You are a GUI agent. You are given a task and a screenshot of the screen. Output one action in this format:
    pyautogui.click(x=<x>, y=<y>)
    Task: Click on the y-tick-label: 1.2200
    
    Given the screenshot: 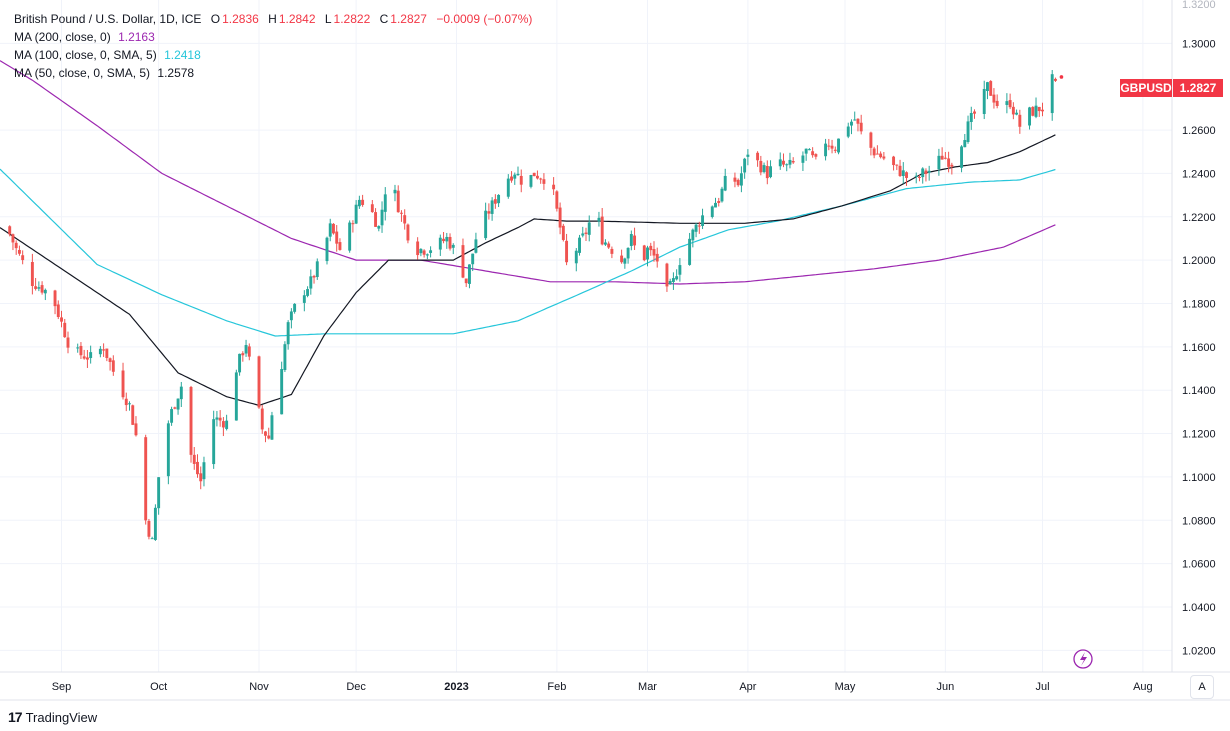 What is the action you would take?
    pyautogui.click(x=1199, y=218)
    